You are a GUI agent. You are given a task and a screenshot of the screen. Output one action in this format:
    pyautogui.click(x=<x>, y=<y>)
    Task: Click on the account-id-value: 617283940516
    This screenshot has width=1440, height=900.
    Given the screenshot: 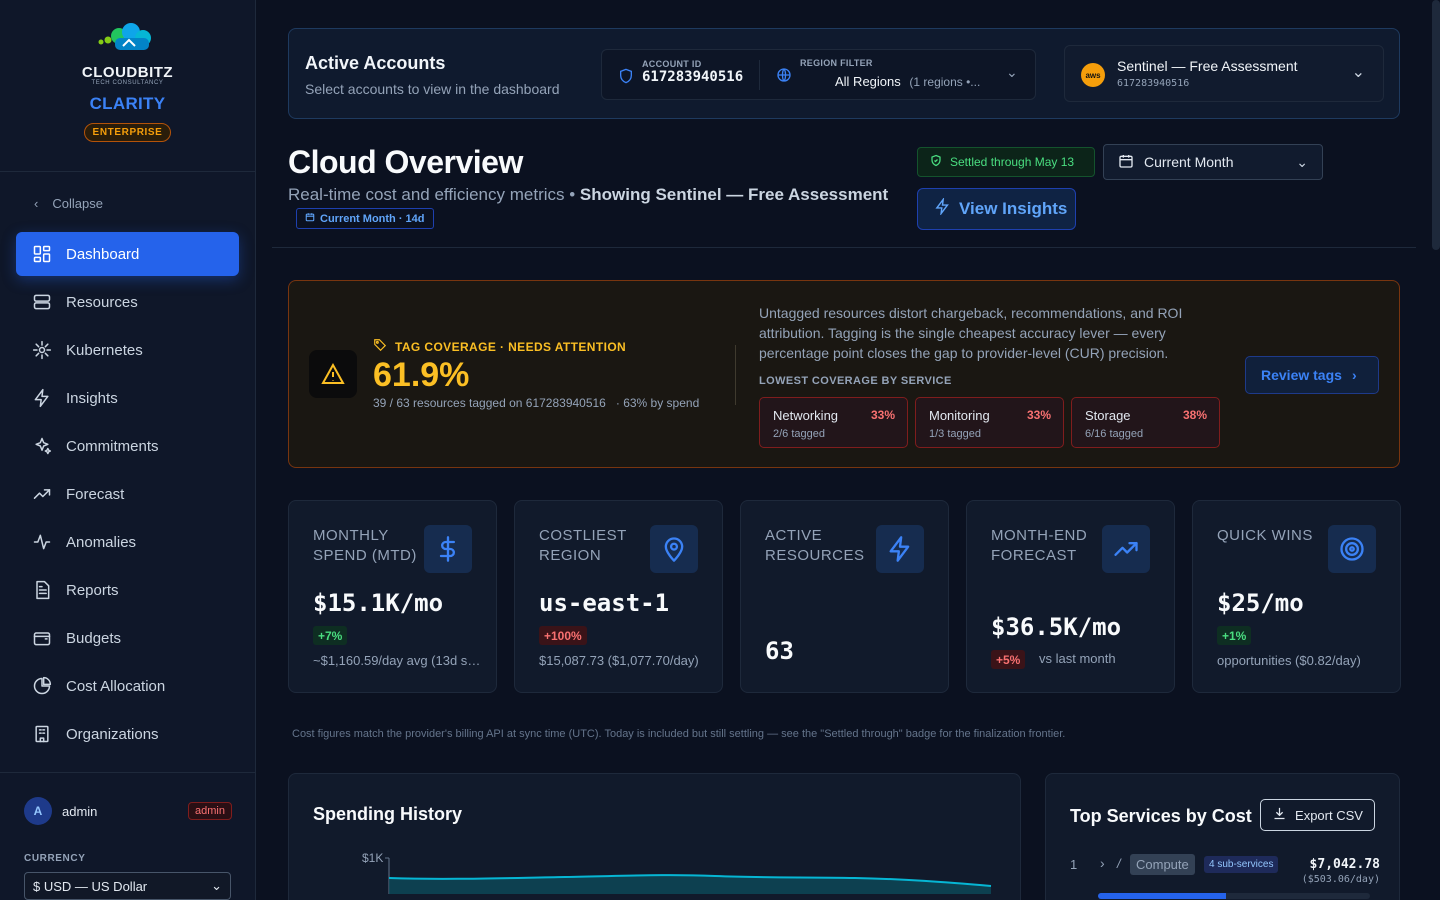 What is the action you would take?
    pyautogui.click(x=693, y=77)
    